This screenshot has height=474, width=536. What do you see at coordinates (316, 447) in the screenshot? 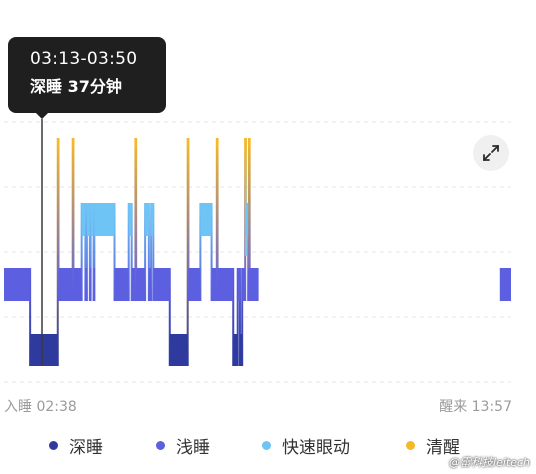
I see `legend-label-rem: 快速眼动` at bounding box center [316, 447].